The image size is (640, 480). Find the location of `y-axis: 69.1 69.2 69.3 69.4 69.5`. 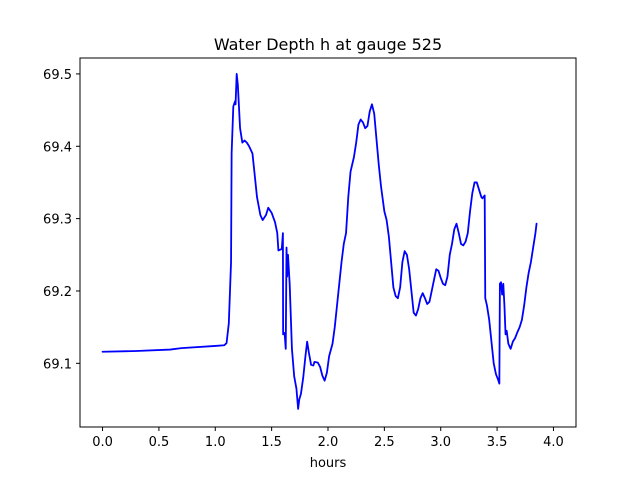

y-axis: 69.1 69.2 69.3 69.4 69.5 is located at coordinates (61, 220).